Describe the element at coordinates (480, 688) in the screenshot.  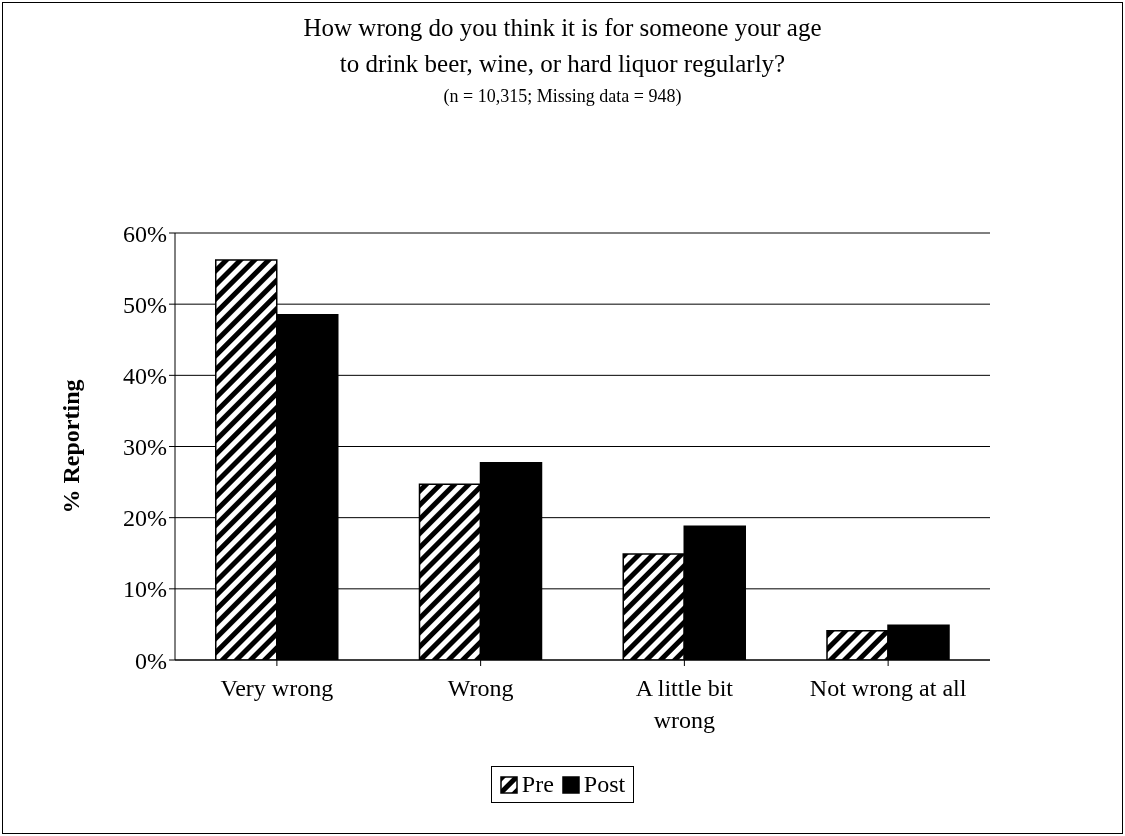
I see `x-tick-label: Wrong` at that location.